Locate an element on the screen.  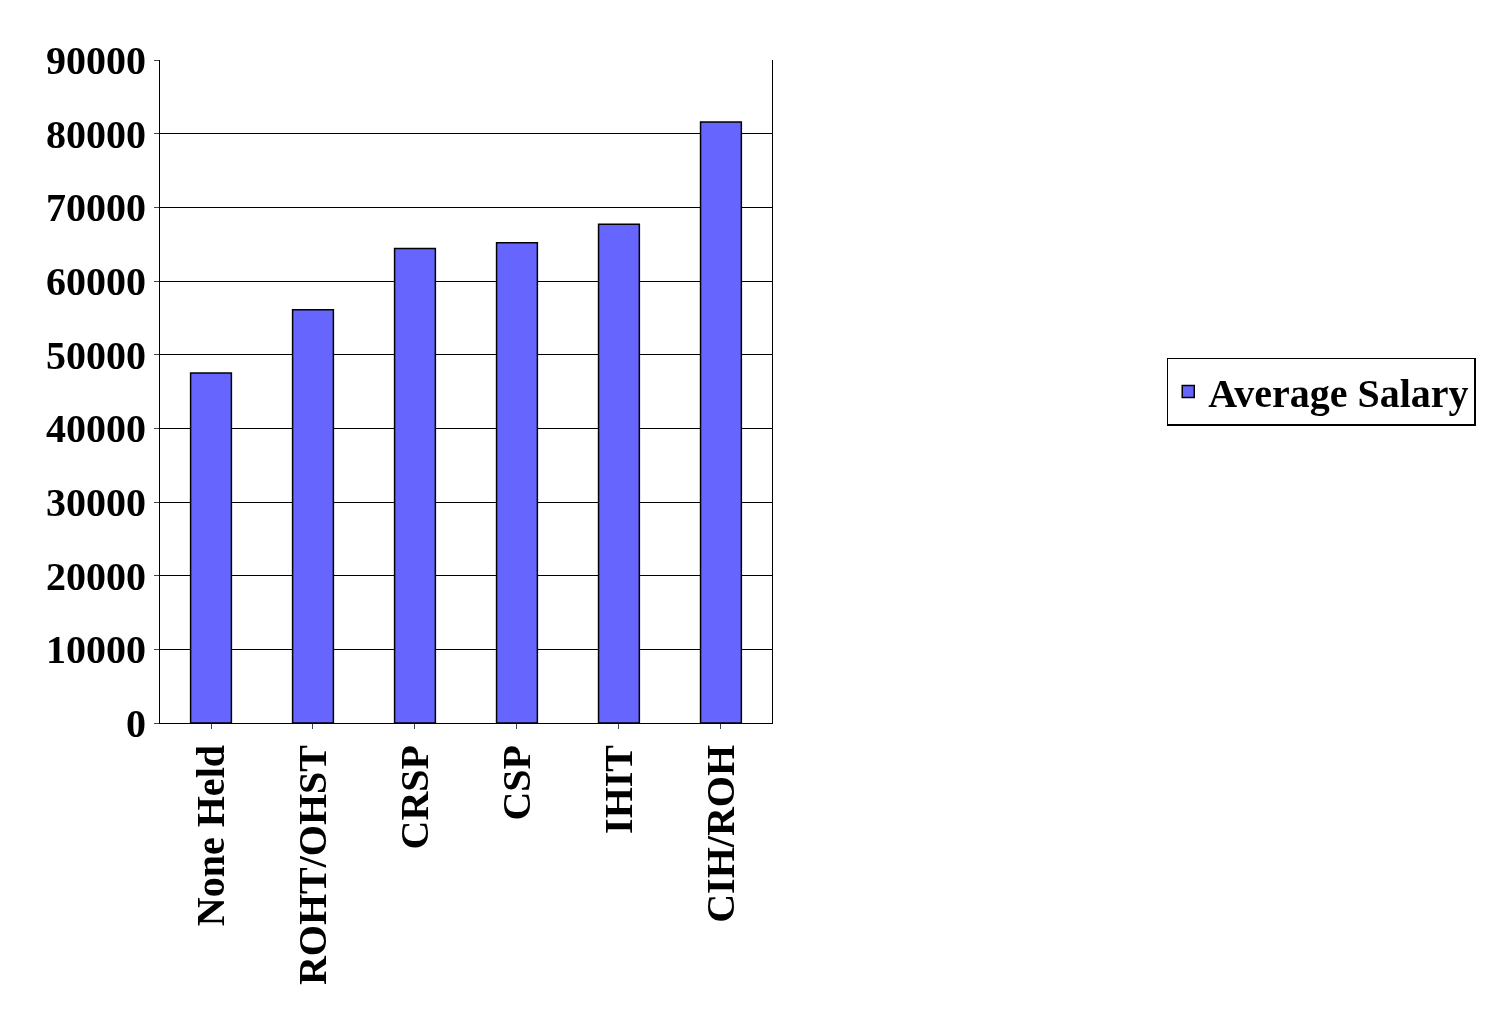
y-tick-label: 70000 is located at coordinates (96, 208).